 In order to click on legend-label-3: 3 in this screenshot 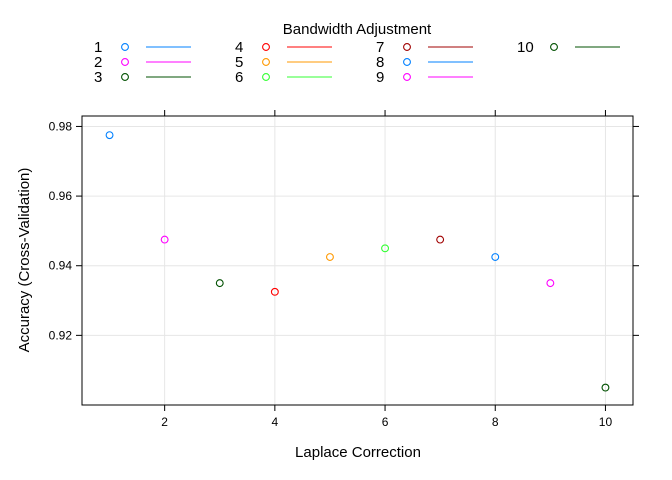, I will do `click(98, 77)`.